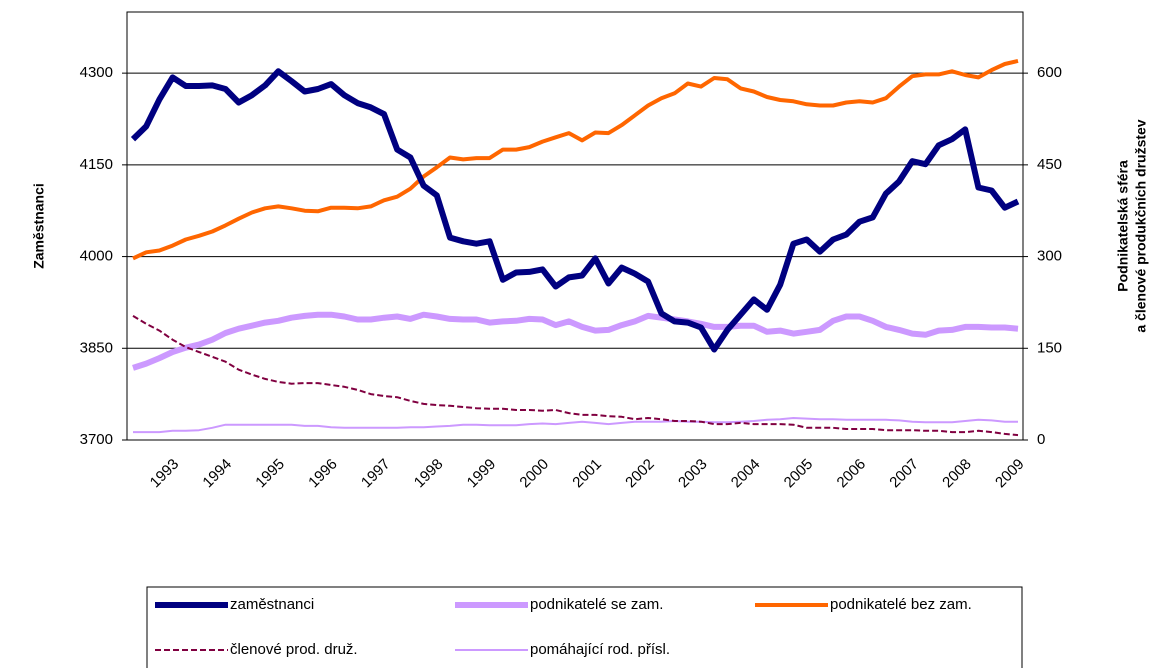 The height and width of the screenshot is (668, 1158). What do you see at coordinates (901, 604) in the screenshot?
I see `legend-label: podnikatelé bez zam.` at bounding box center [901, 604].